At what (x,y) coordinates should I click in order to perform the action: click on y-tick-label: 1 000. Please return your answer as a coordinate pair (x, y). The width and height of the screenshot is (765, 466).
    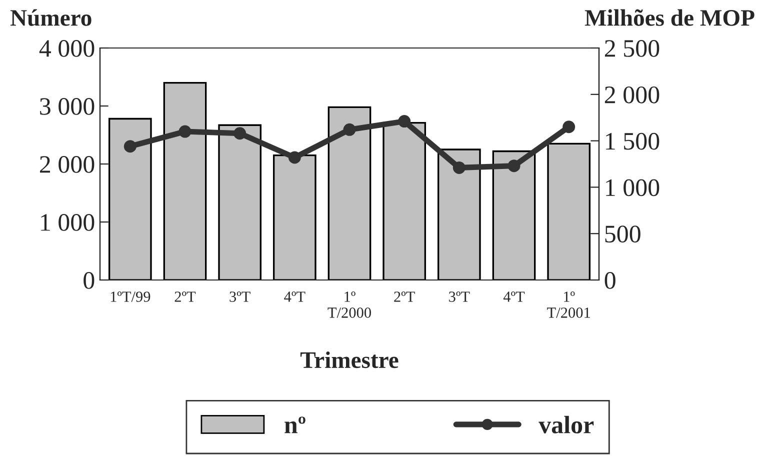
    Looking at the image, I should click on (67, 222).